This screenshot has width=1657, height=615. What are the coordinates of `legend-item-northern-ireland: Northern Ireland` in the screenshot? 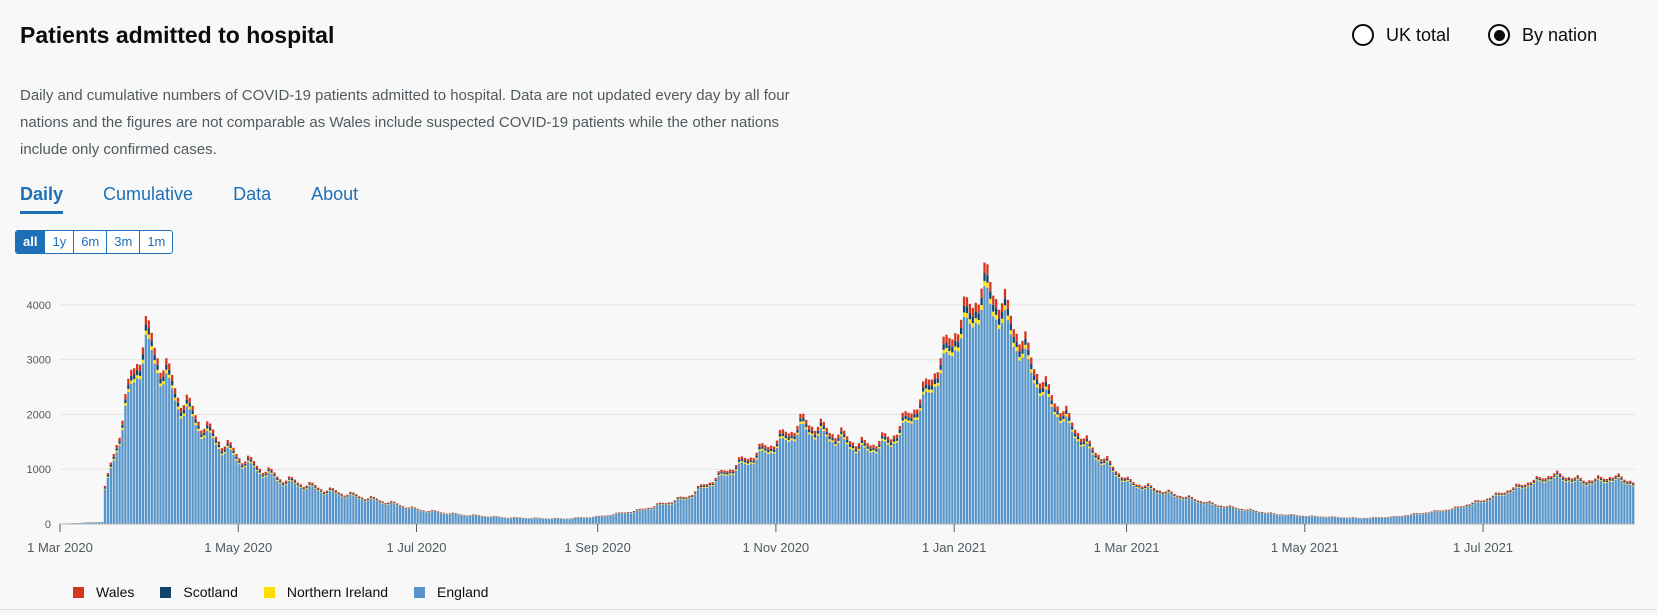 It's located at (325, 592).